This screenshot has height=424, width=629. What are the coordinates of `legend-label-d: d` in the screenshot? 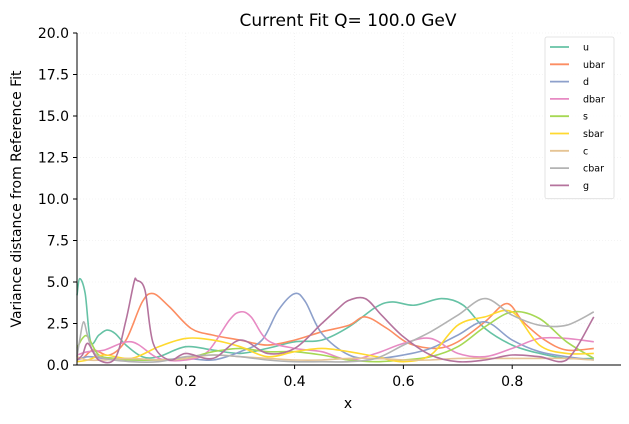 It's located at (586, 82).